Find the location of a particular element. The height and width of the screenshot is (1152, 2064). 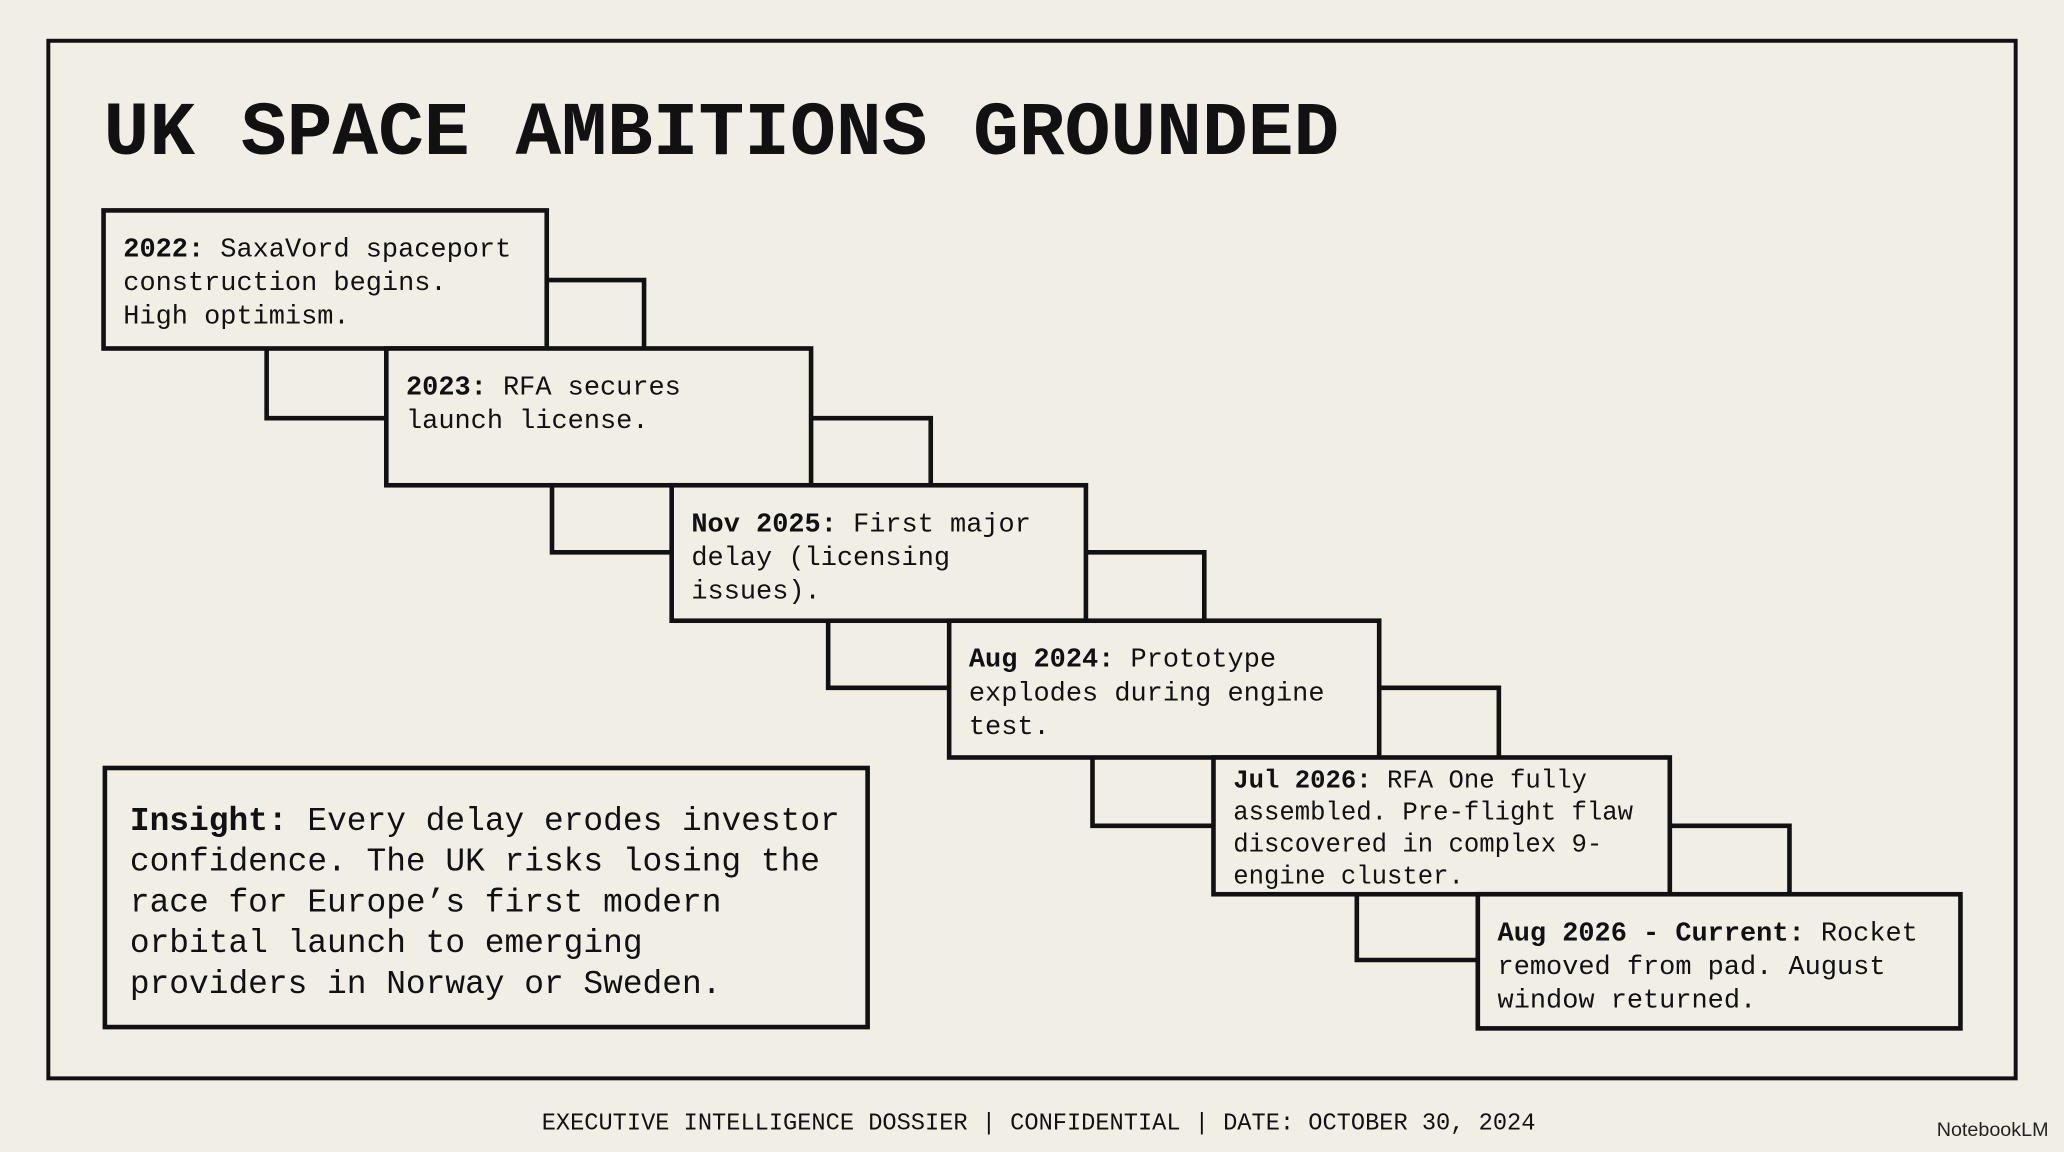

label: Aug 2026 - Current: is located at coordinates (1651, 934).